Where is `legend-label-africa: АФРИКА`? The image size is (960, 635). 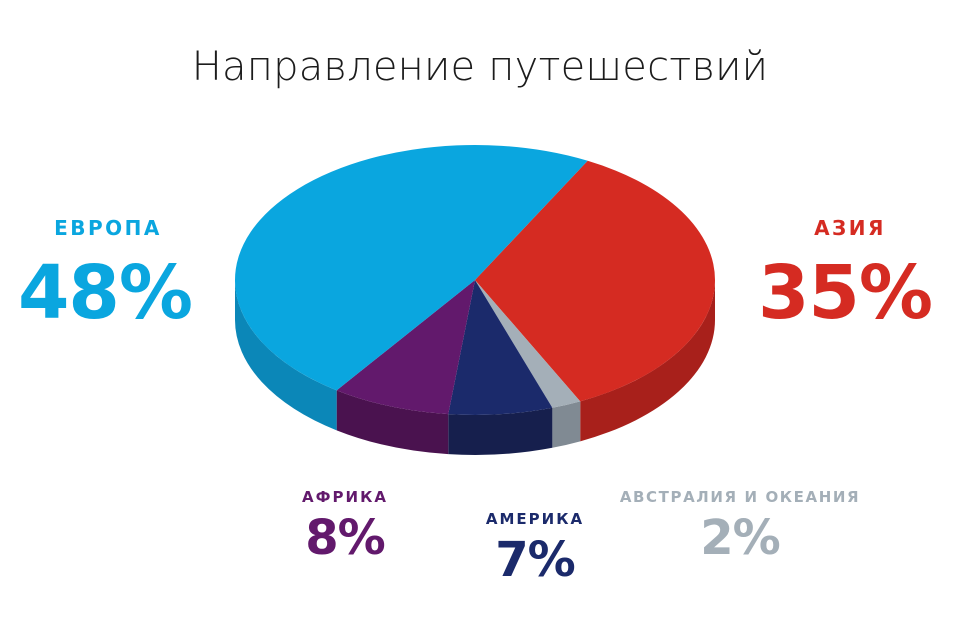
legend-label-africa: АФРИКА is located at coordinates (345, 497).